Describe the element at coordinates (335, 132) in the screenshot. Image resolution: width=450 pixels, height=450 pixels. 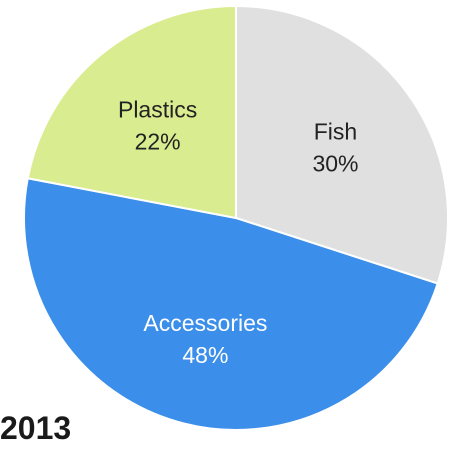
I see `slice-name-fish: Fish` at that location.